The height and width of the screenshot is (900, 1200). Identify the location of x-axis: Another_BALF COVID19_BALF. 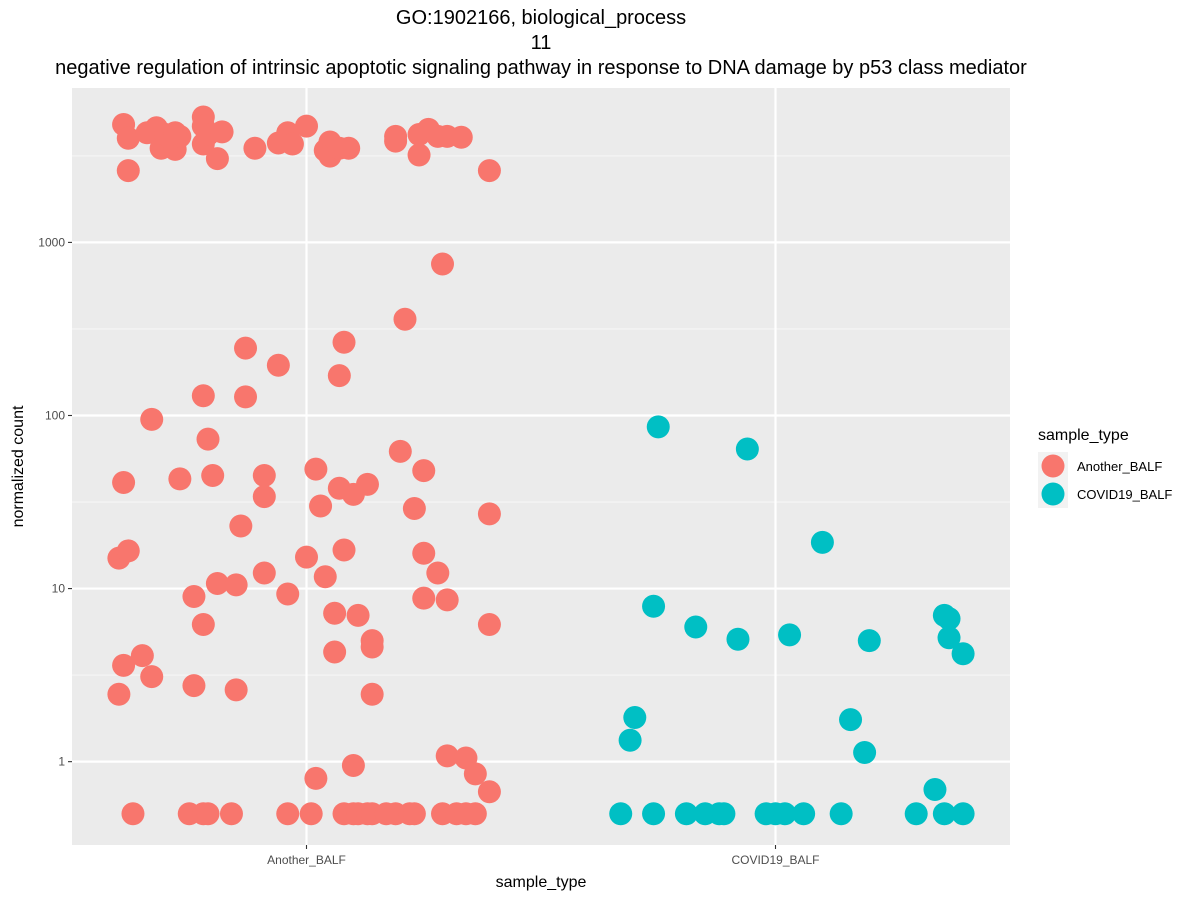
(543, 856).